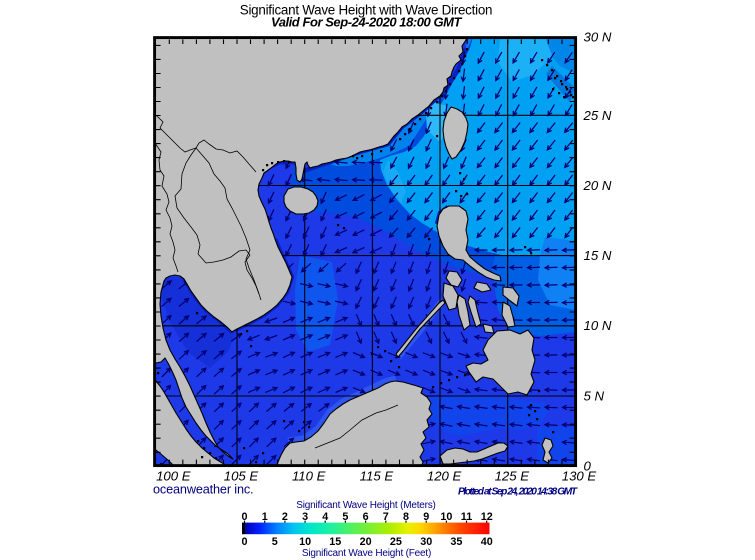  I want to click on svg-text: 5 N, so click(594, 395).